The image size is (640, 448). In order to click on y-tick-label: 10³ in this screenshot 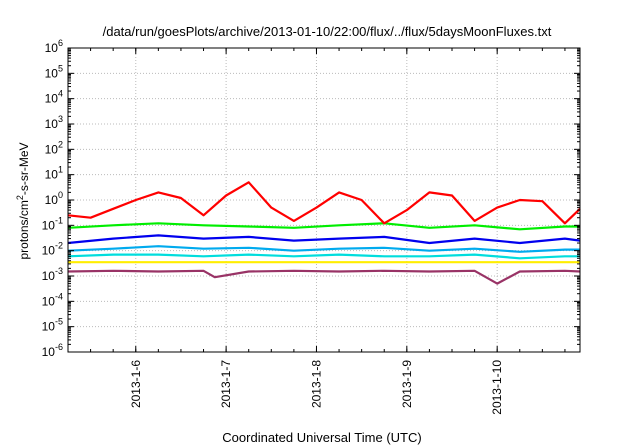, I will do `click(54, 122)`.